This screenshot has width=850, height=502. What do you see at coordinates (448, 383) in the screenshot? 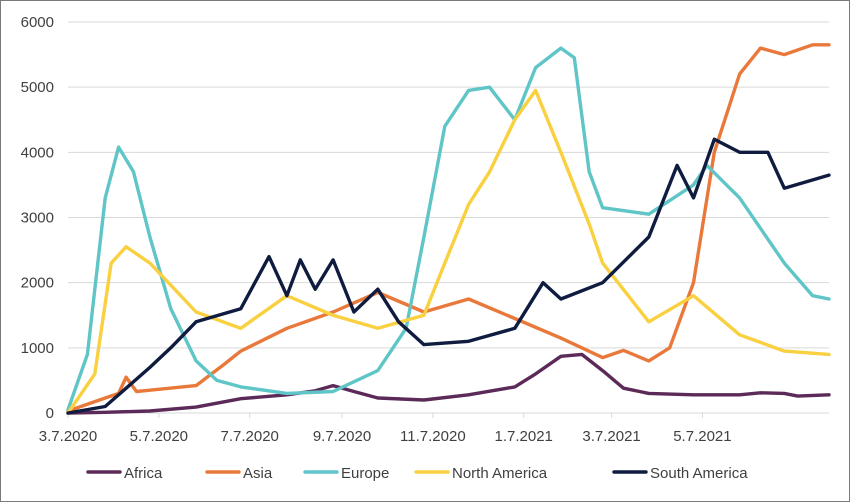
I see `series-line-africa` at bounding box center [448, 383].